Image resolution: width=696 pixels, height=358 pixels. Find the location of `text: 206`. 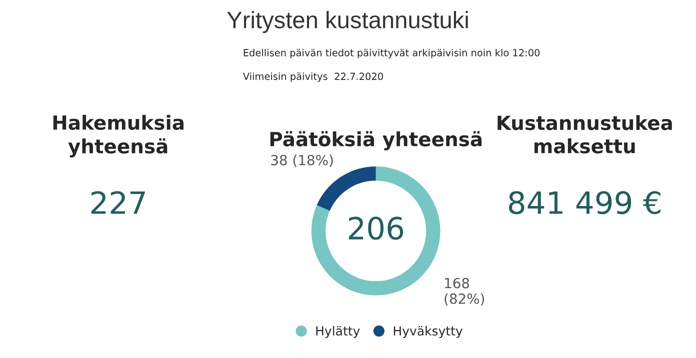

text: 206 is located at coordinates (376, 228).